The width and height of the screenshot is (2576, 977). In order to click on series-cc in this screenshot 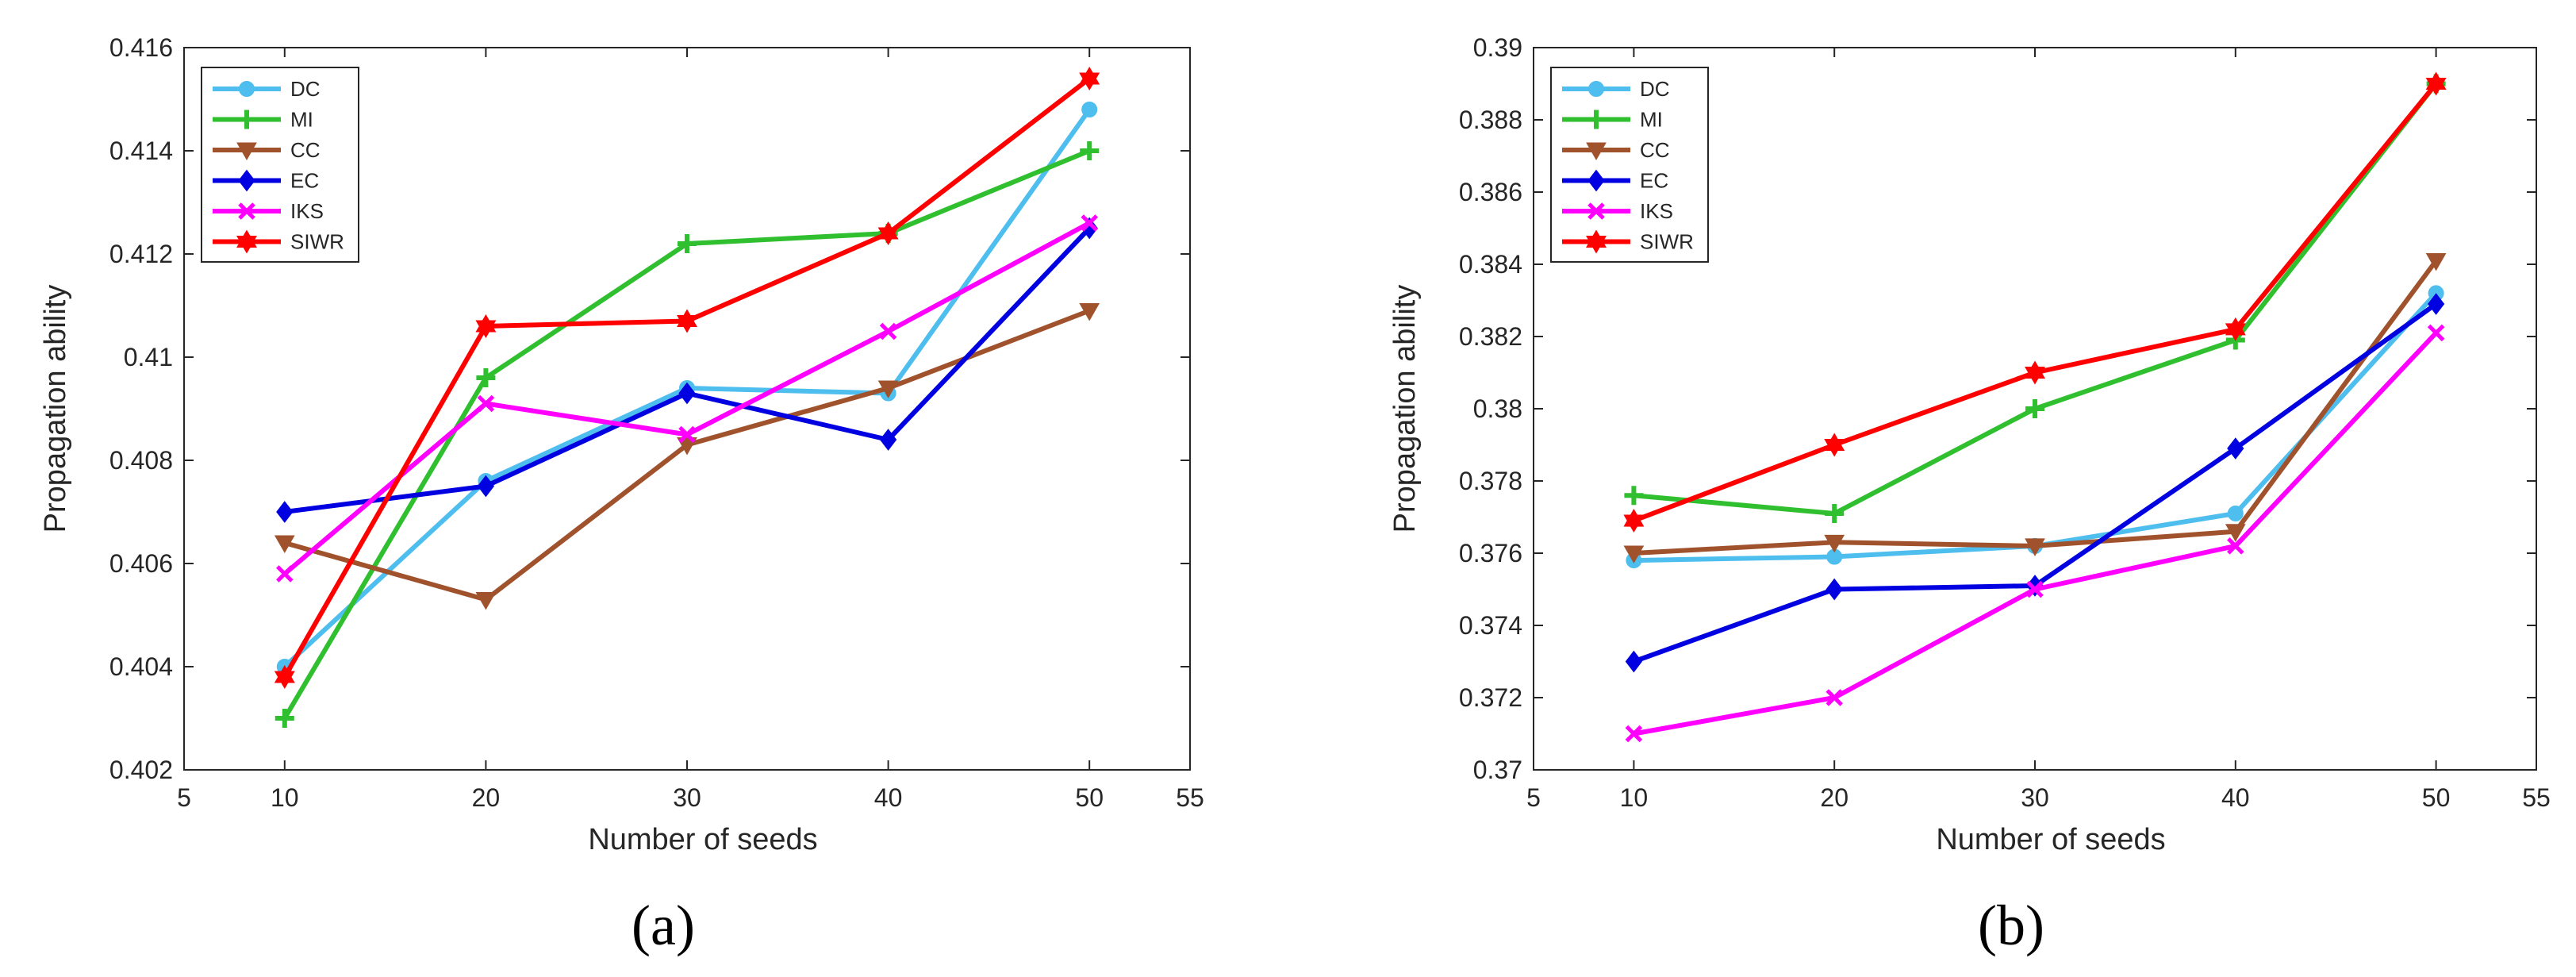, I will do `click(2035, 408)`.